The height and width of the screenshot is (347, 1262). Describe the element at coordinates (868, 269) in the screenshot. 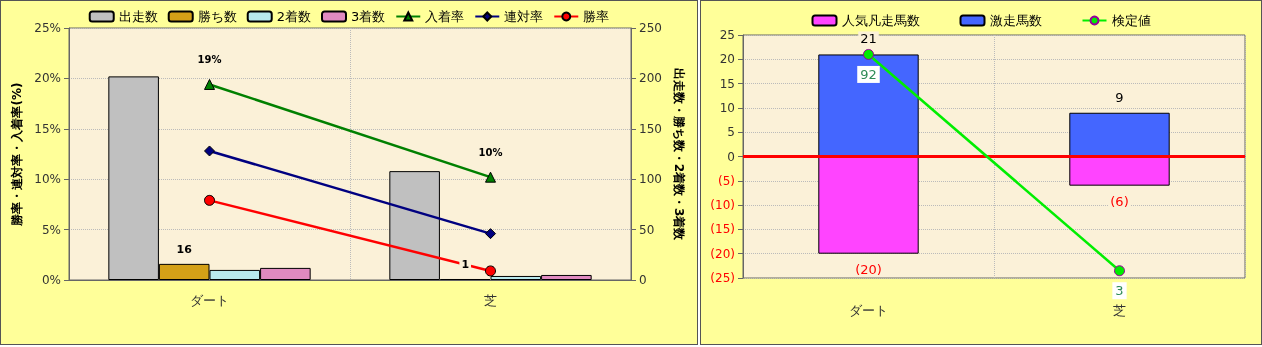

I see `data-label: (20)` at that location.